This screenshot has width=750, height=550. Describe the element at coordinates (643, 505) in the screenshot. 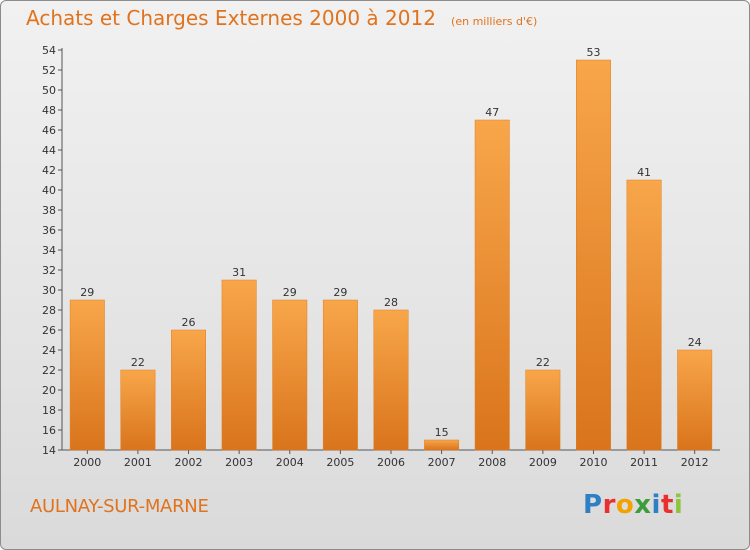

I see `logo-letter: x` at that location.